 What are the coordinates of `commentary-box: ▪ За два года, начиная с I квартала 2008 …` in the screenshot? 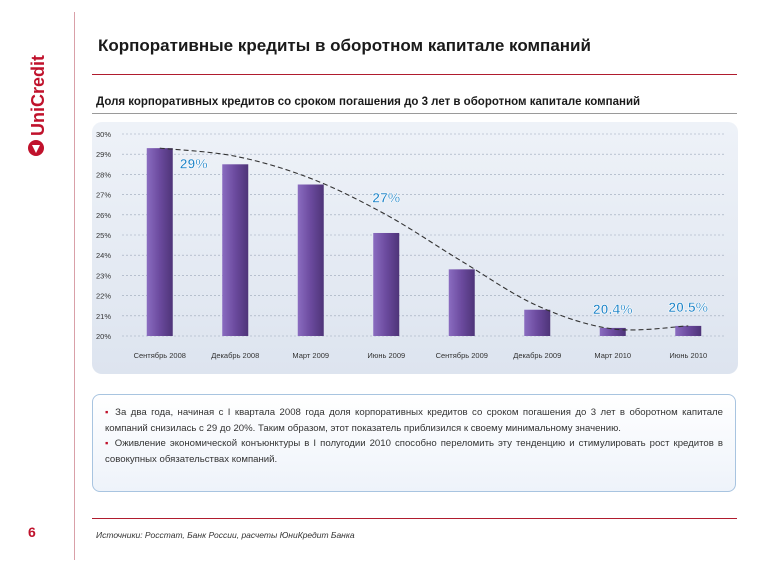 It's located at (414, 443).